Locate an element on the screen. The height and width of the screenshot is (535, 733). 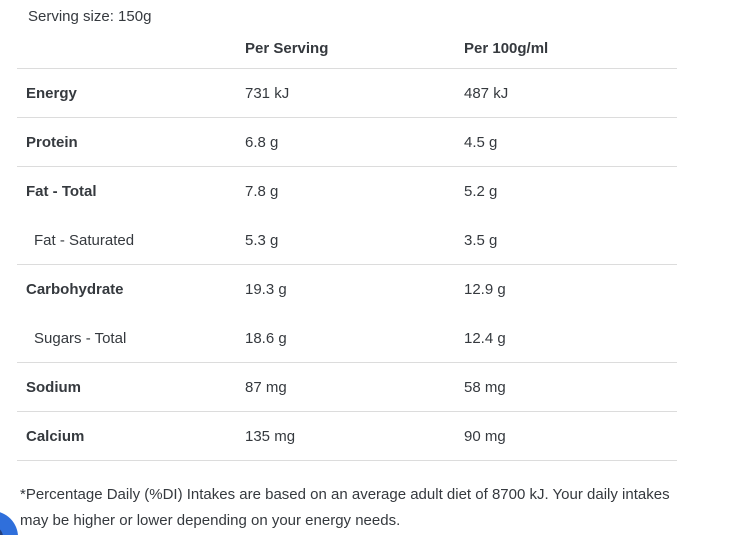
per-100g-value: 5.2 g is located at coordinates (481, 191).